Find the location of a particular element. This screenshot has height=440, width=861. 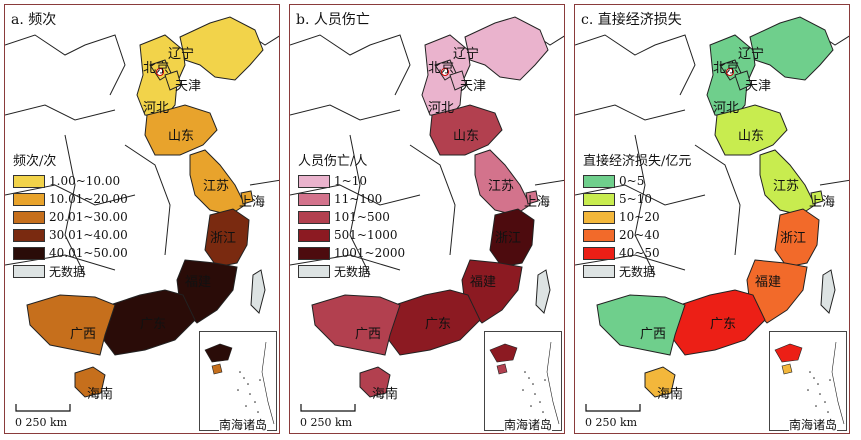

inset-label: 南海诸岛 is located at coordinates (813, 424).